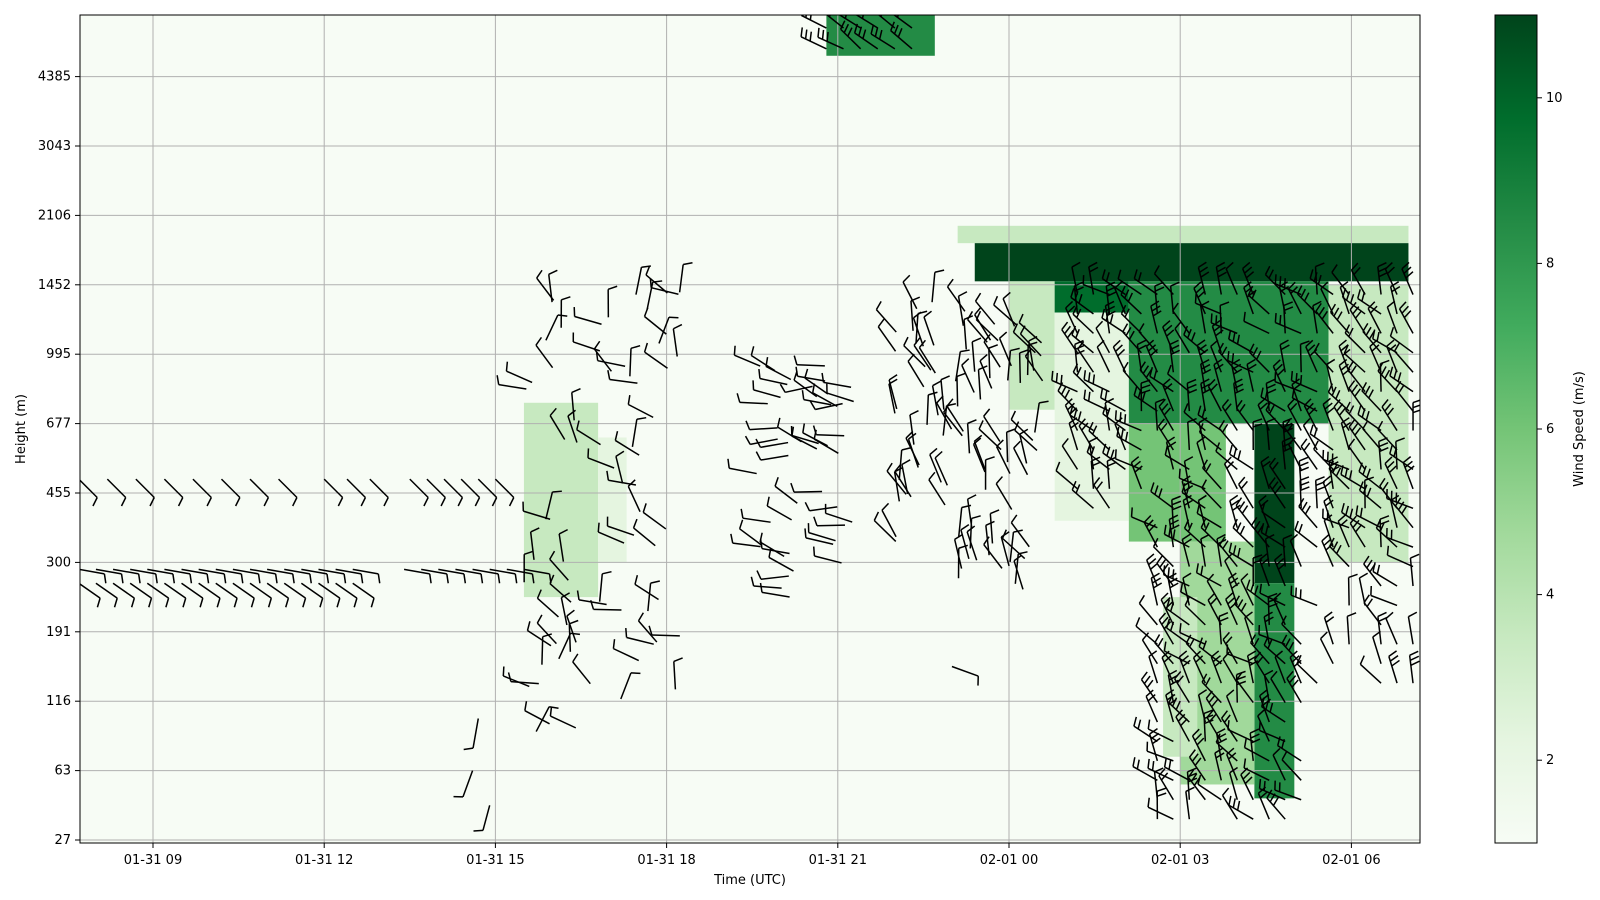 This screenshot has width=1600, height=900. I want to click on y-tick-label: 677, so click(58, 424).